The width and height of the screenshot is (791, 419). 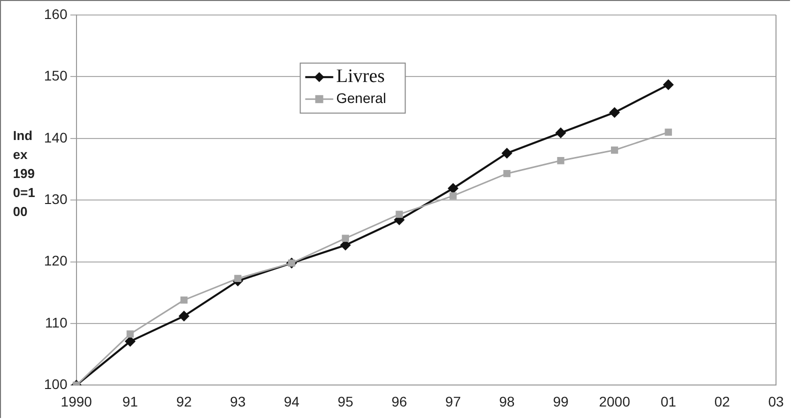 I want to click on x-tick-label: 93, so click(x=238, y=401).